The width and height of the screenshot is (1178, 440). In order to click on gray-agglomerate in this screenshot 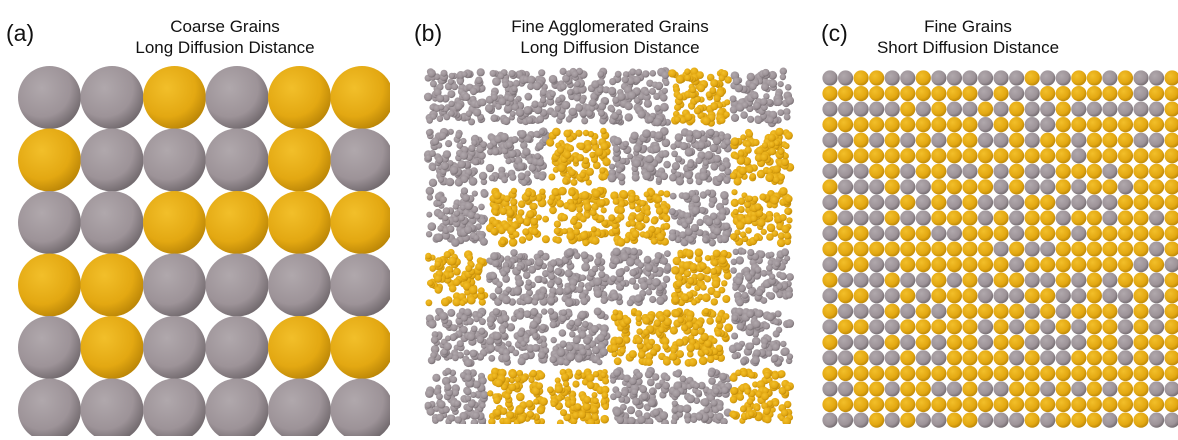, I will do `click(578, 277)`.